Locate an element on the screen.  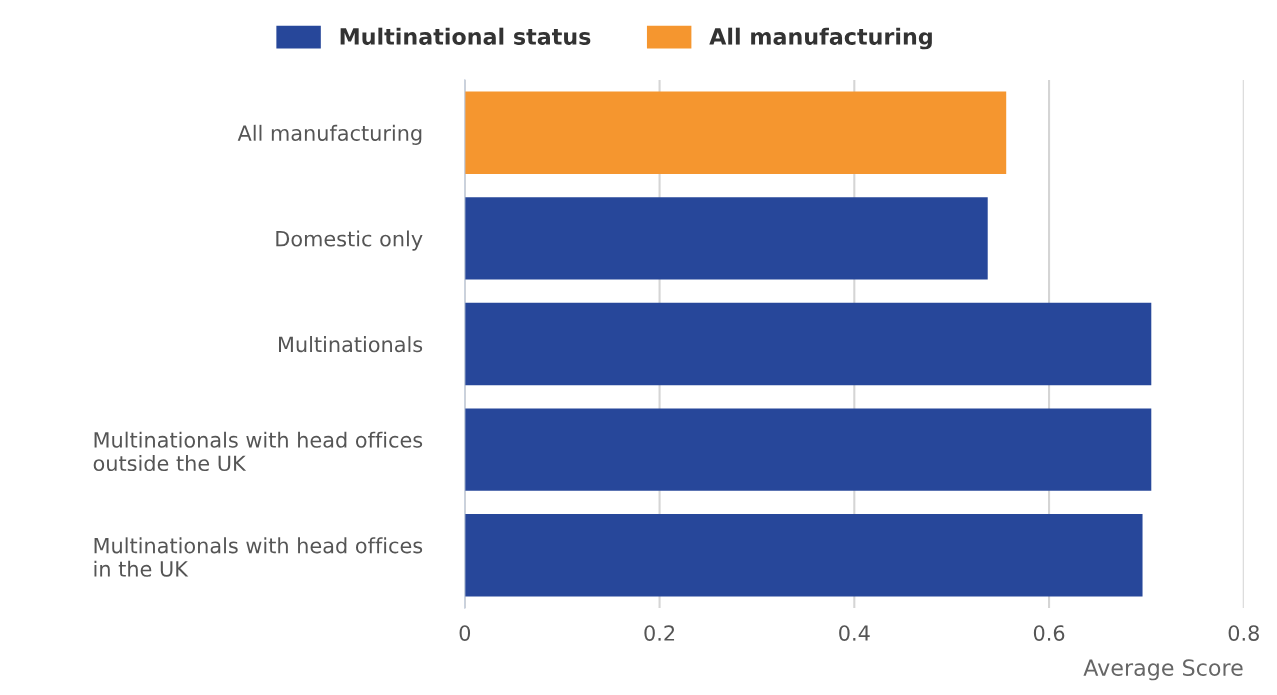
y-tick-label: All manufacturing is located at coordinates (329, 134).